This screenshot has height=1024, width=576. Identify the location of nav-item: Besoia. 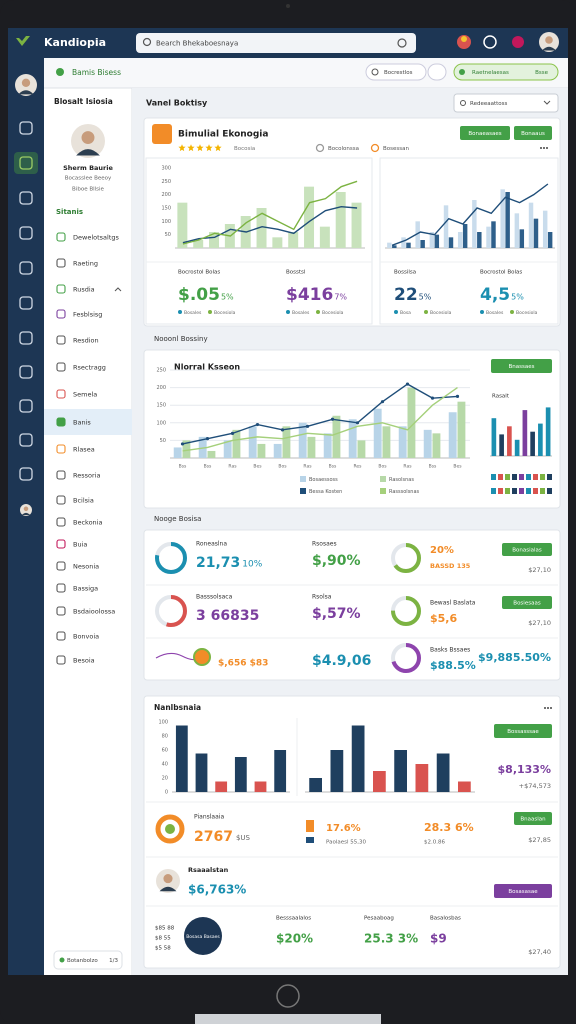
(84, 661).